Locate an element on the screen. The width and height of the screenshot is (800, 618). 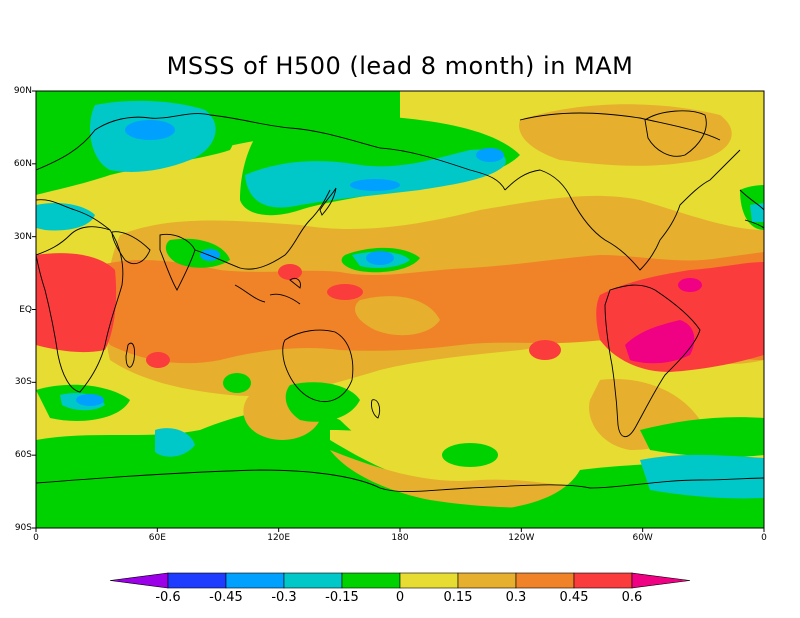
coast-europe-right is located at coordinates (751, 209).